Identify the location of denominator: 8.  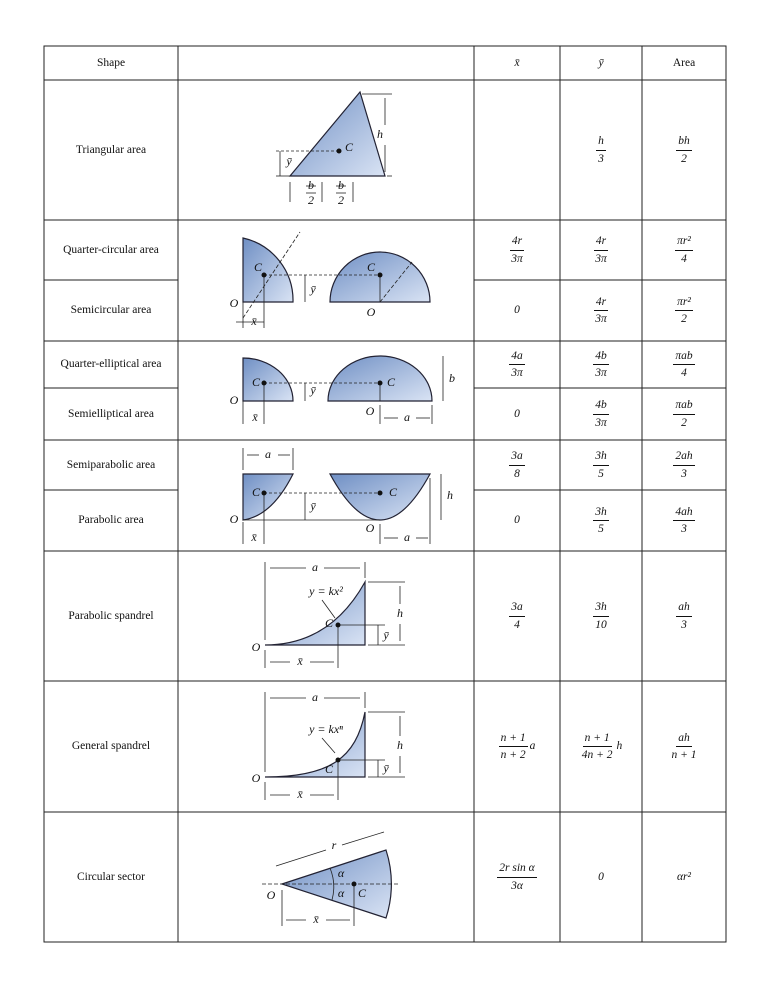
(517, 473).